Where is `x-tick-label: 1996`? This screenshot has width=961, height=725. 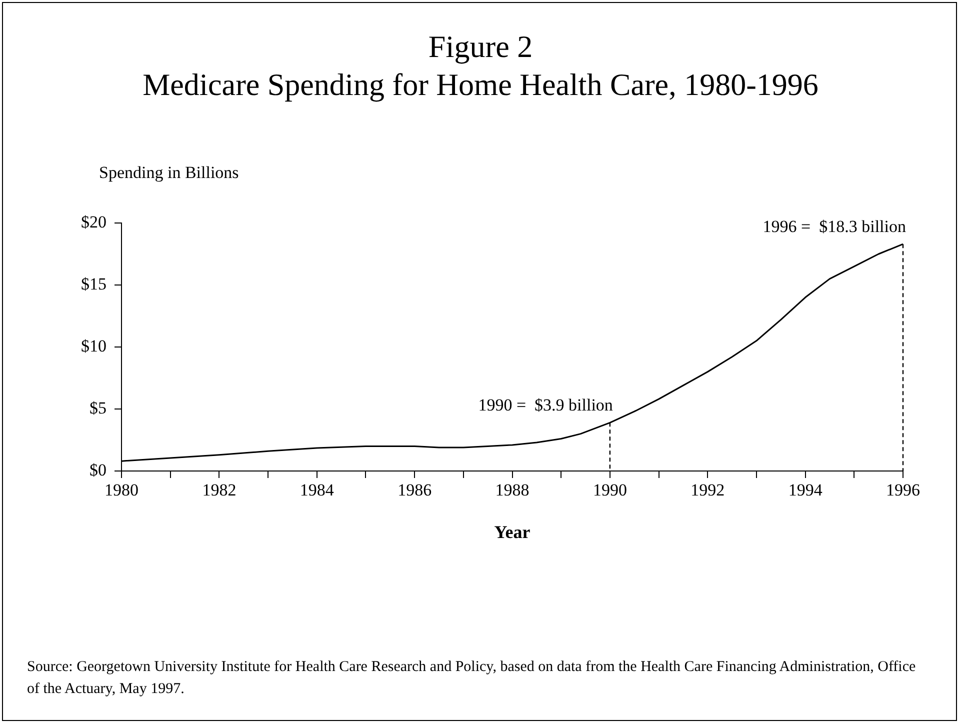
x-tick-label: 1996 is located at coordinates (903, 490).